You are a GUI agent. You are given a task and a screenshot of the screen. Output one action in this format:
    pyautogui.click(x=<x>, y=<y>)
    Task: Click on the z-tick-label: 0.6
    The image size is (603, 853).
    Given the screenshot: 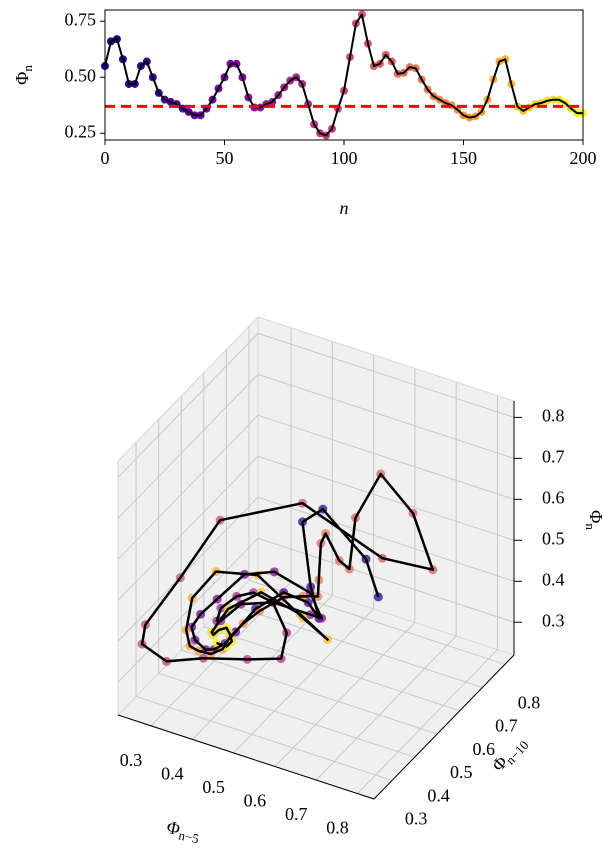 What is the action you would take?
    pyautogui.click(x=553, y=497)
    